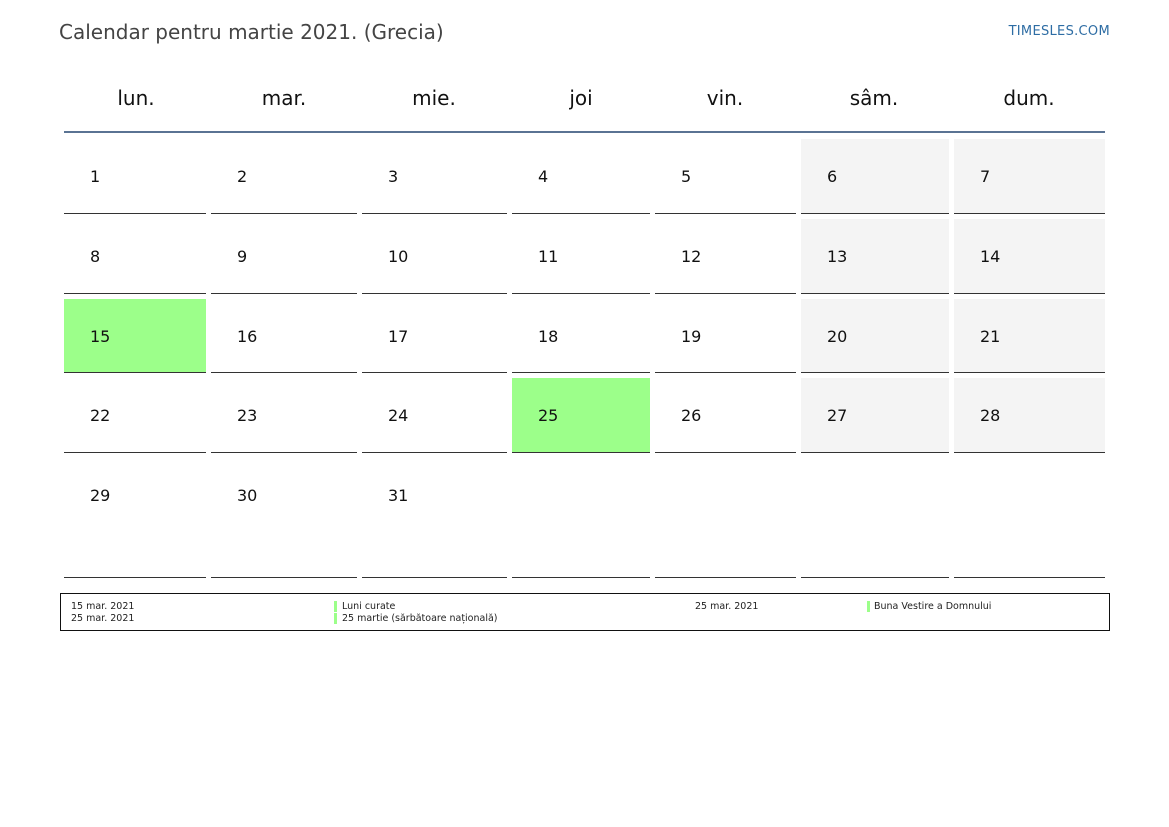 Image resolution: width=1169 pixels, height=827 pixels. I want to click on day-cell: 26, so click(725, 415).